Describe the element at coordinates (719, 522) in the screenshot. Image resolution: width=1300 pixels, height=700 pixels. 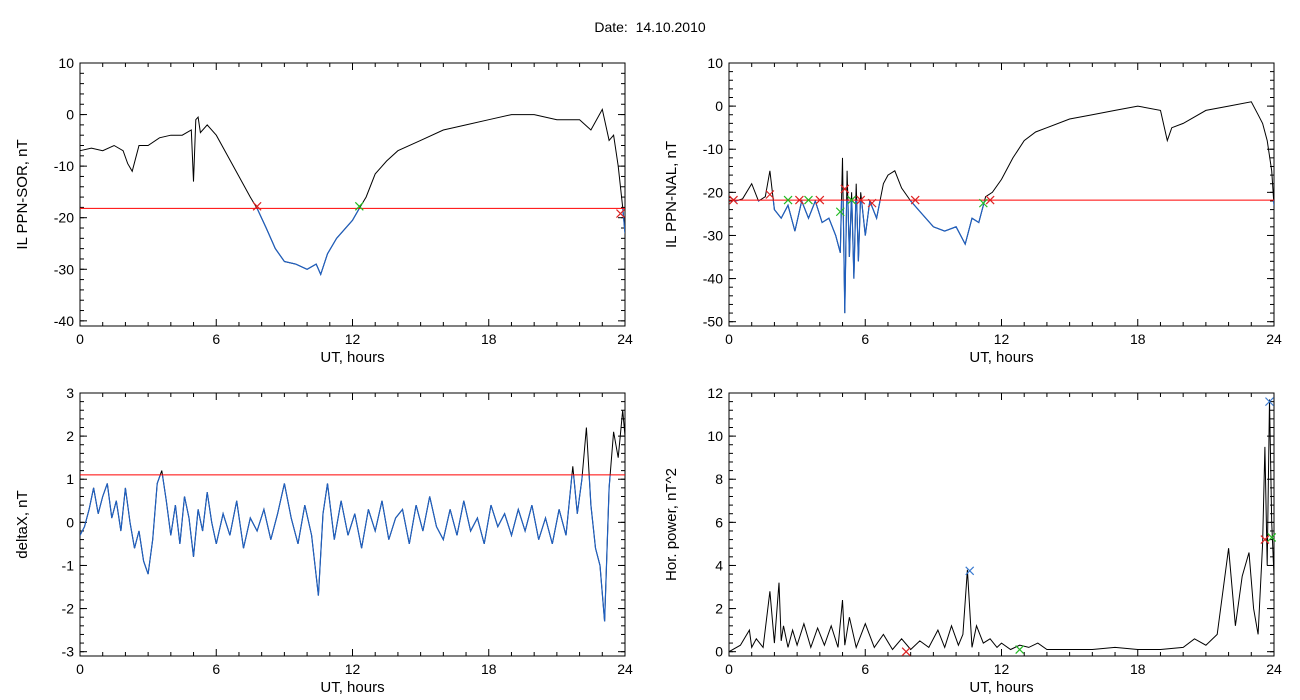
I see `y-tick-label: 6` at that location.